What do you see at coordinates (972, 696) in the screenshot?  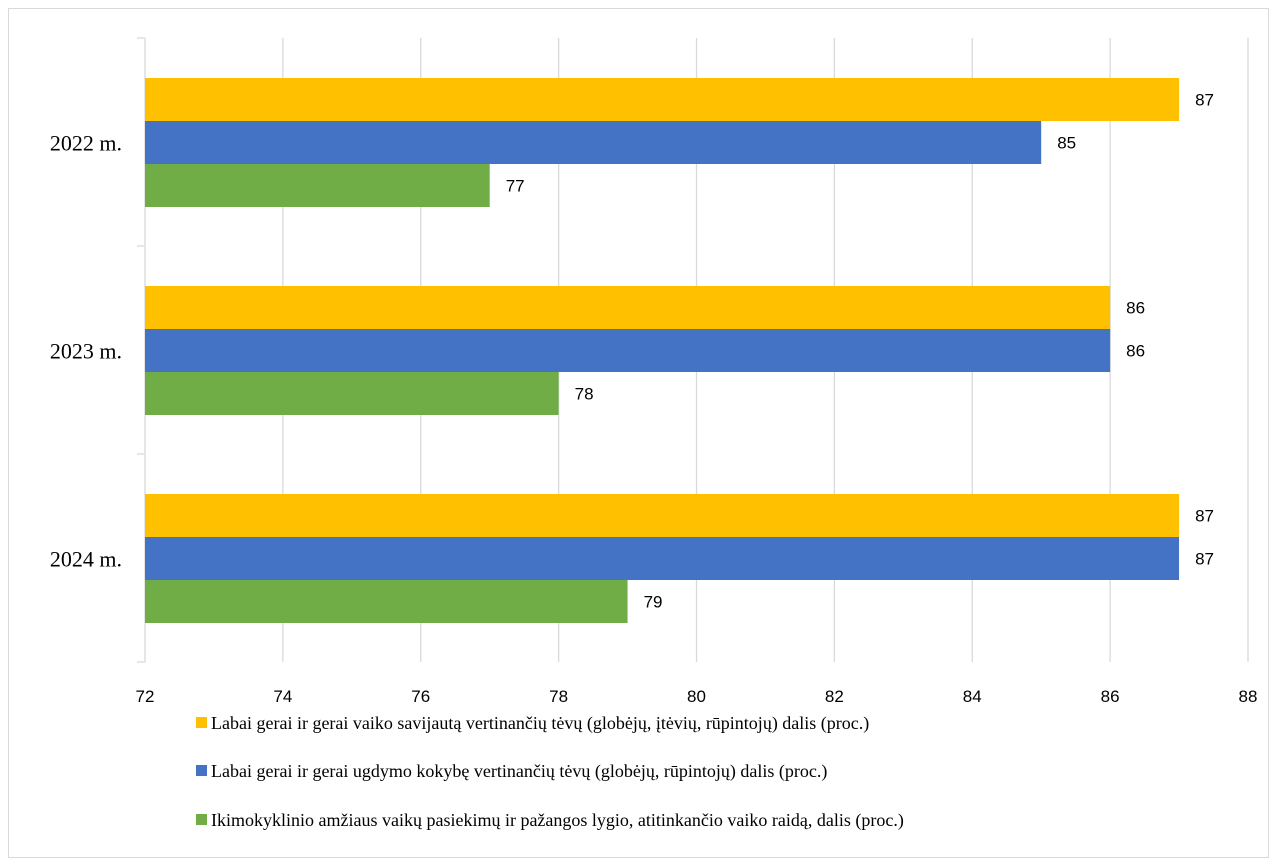 I see `x-tick-label: 84` at bounding box center [972, 696].